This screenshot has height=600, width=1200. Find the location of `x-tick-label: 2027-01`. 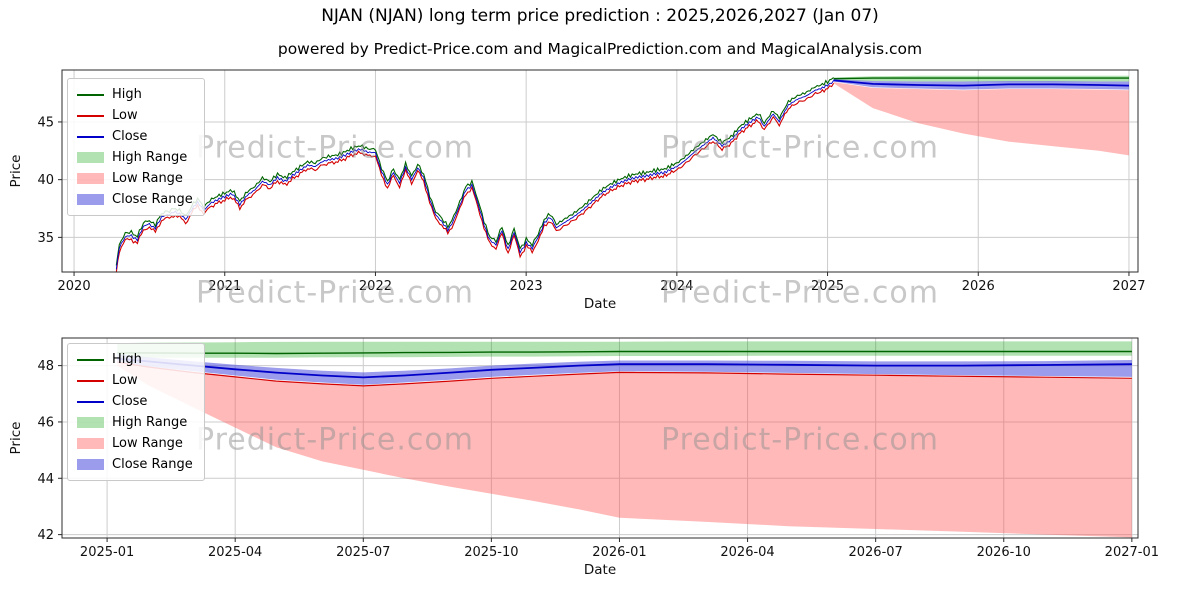

x-tick-label: 2027-01 is located at coordinates (1132, 552).